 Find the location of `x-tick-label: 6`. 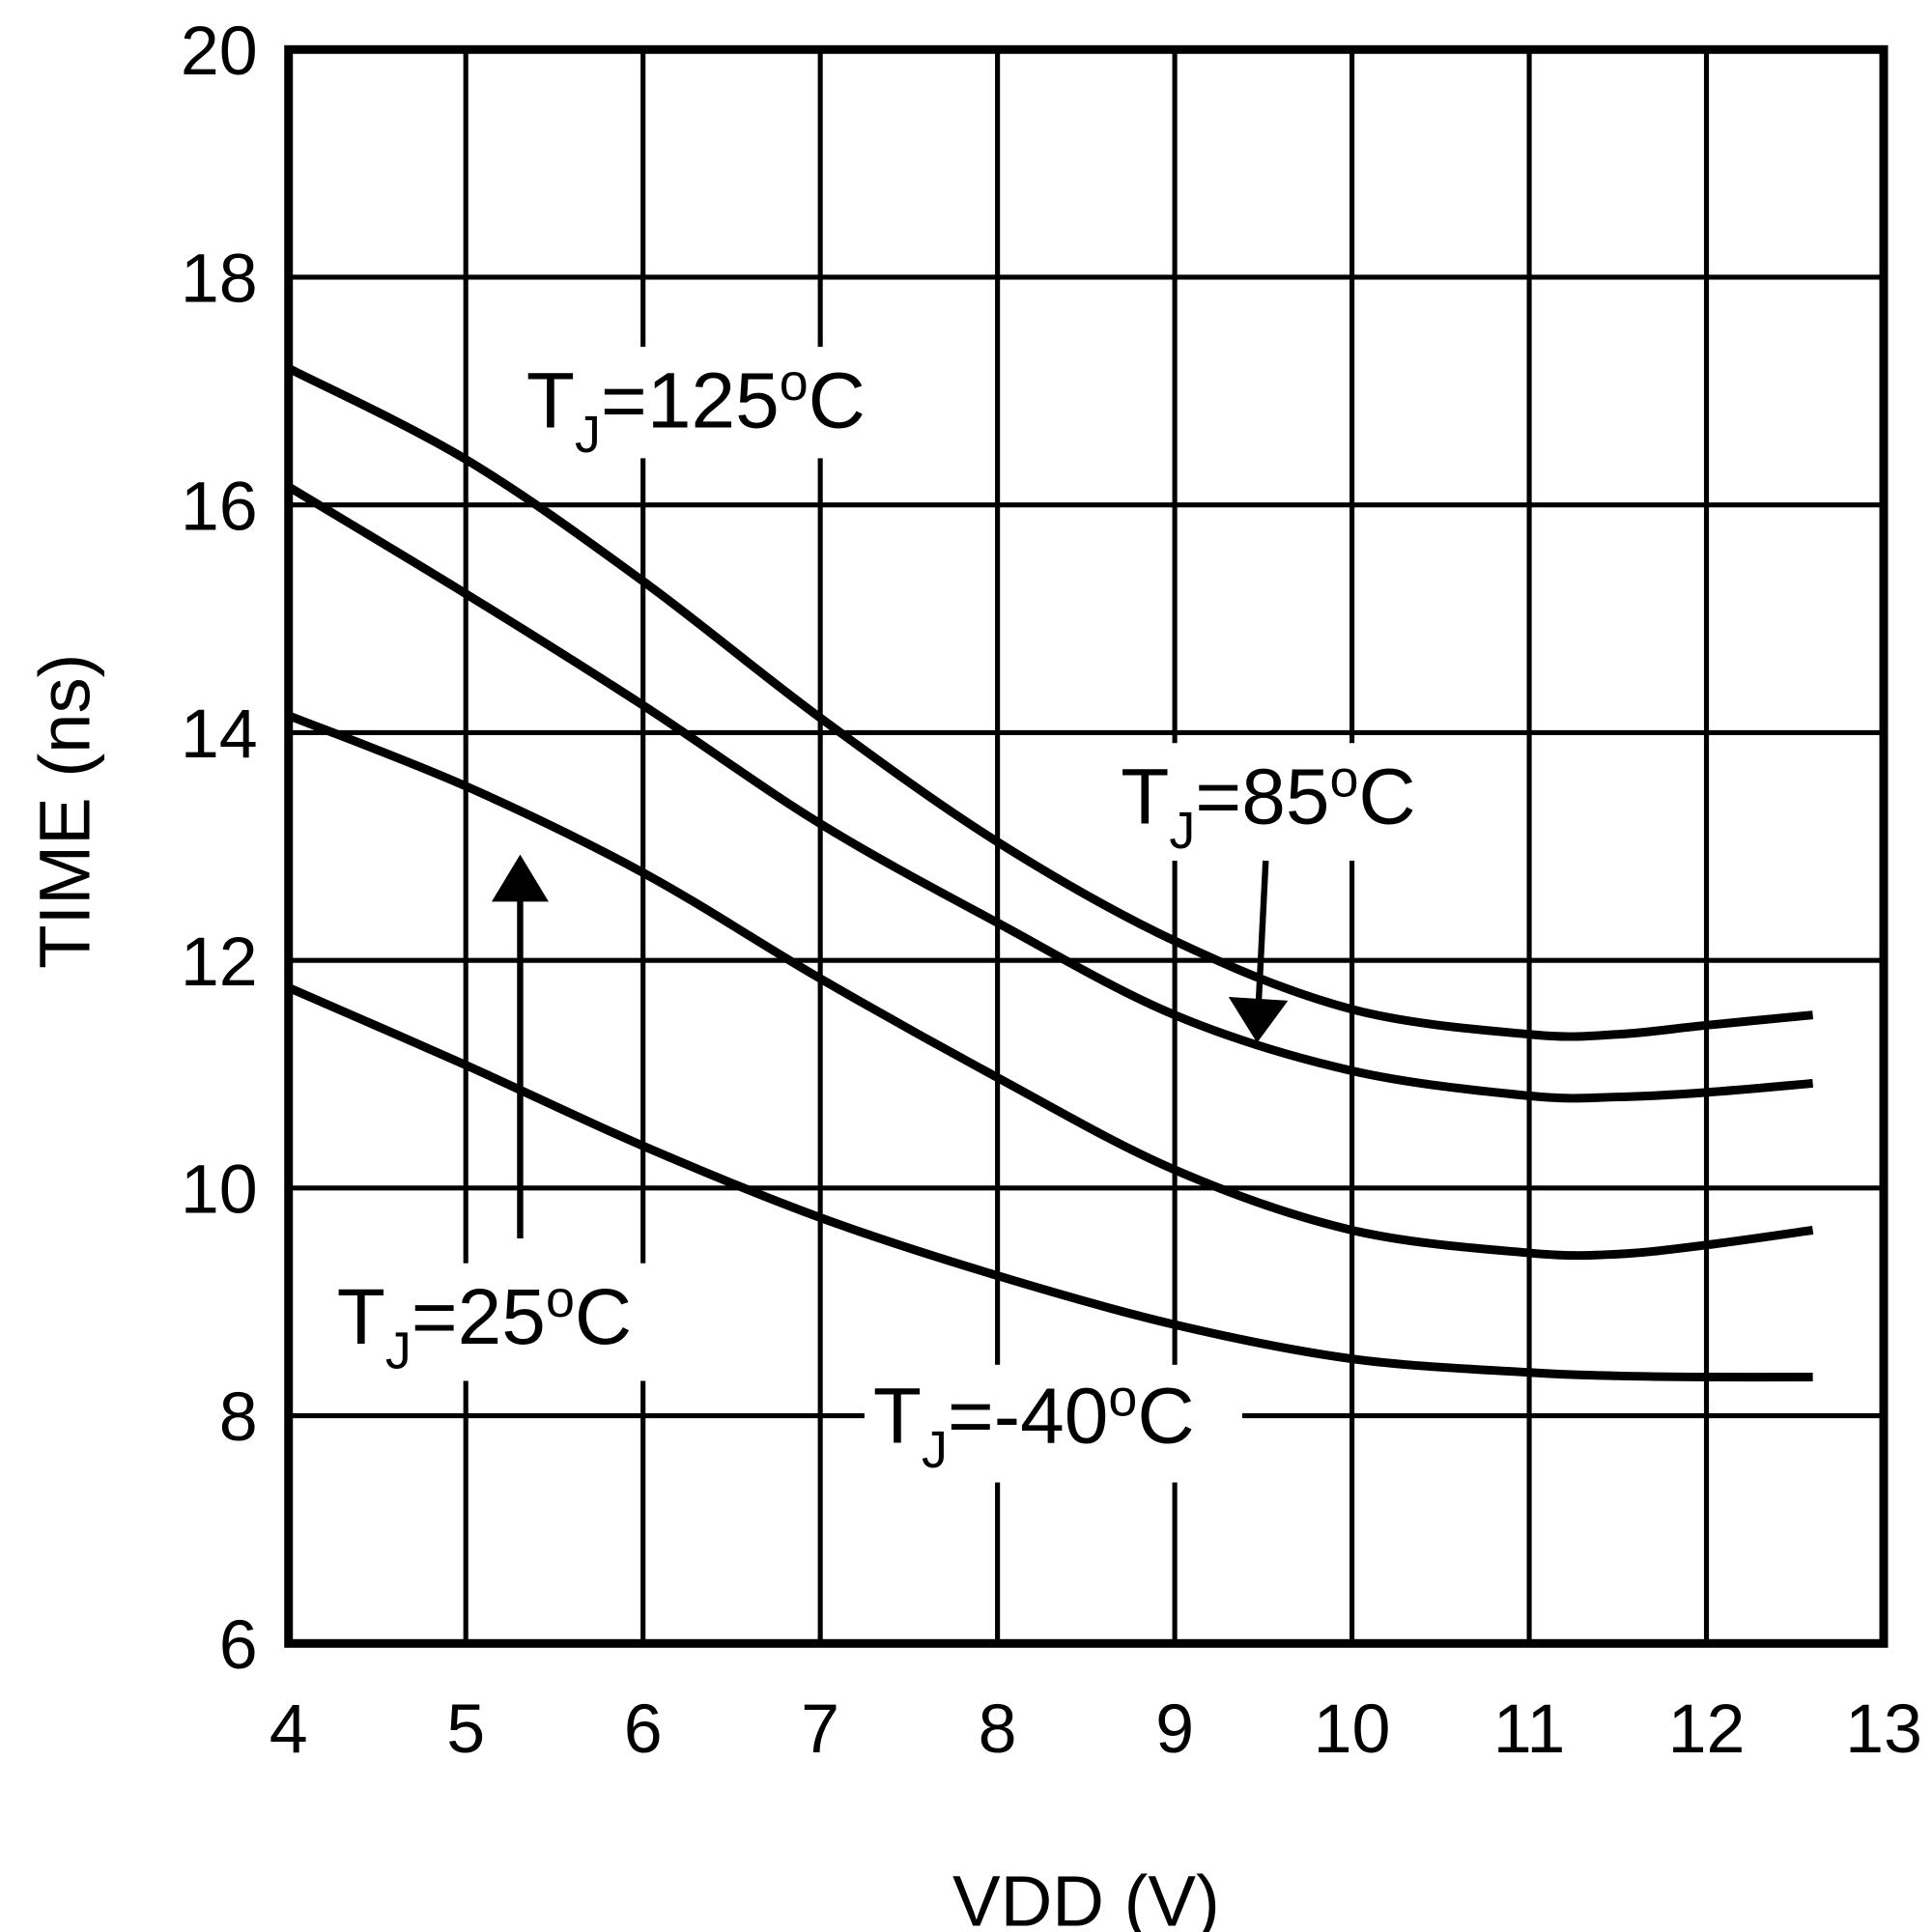

x-tick-label: 6 is located at coordinates (643, 1729).